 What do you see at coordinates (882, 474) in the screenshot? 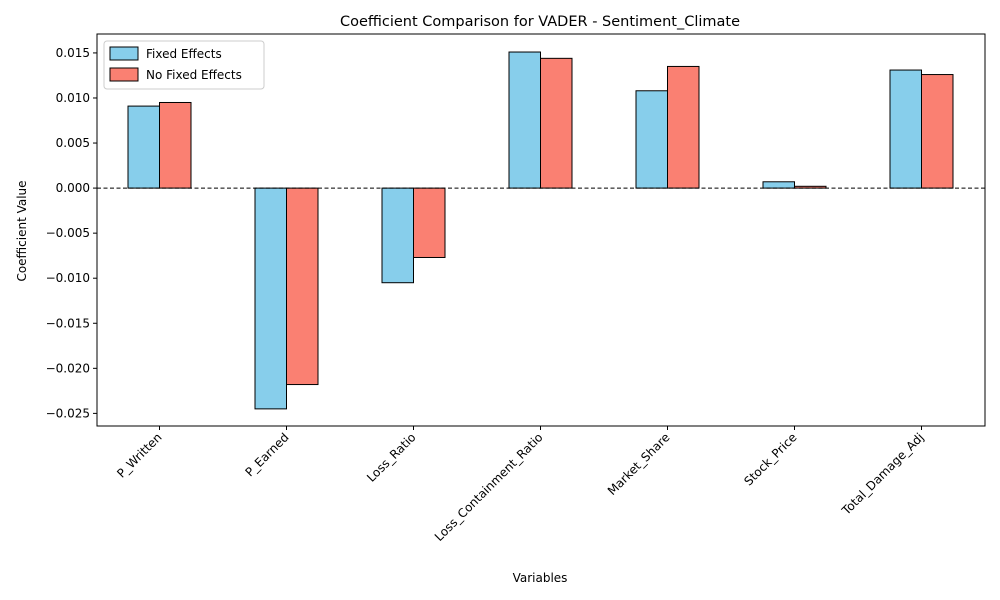
I see `x-tick-label-total-damage-adj: Total_Damage_Adj` at bounding box center [882, 474].